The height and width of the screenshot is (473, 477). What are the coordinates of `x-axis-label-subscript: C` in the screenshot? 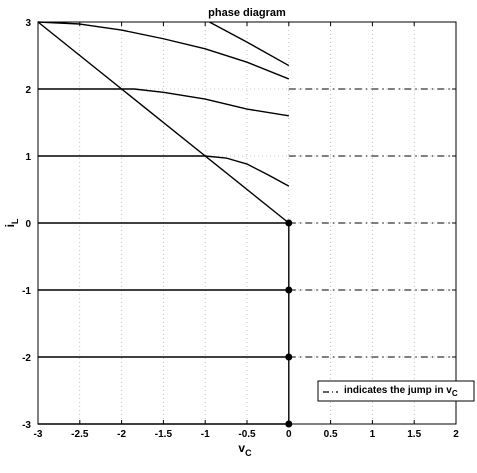 It's located at (248, 453).